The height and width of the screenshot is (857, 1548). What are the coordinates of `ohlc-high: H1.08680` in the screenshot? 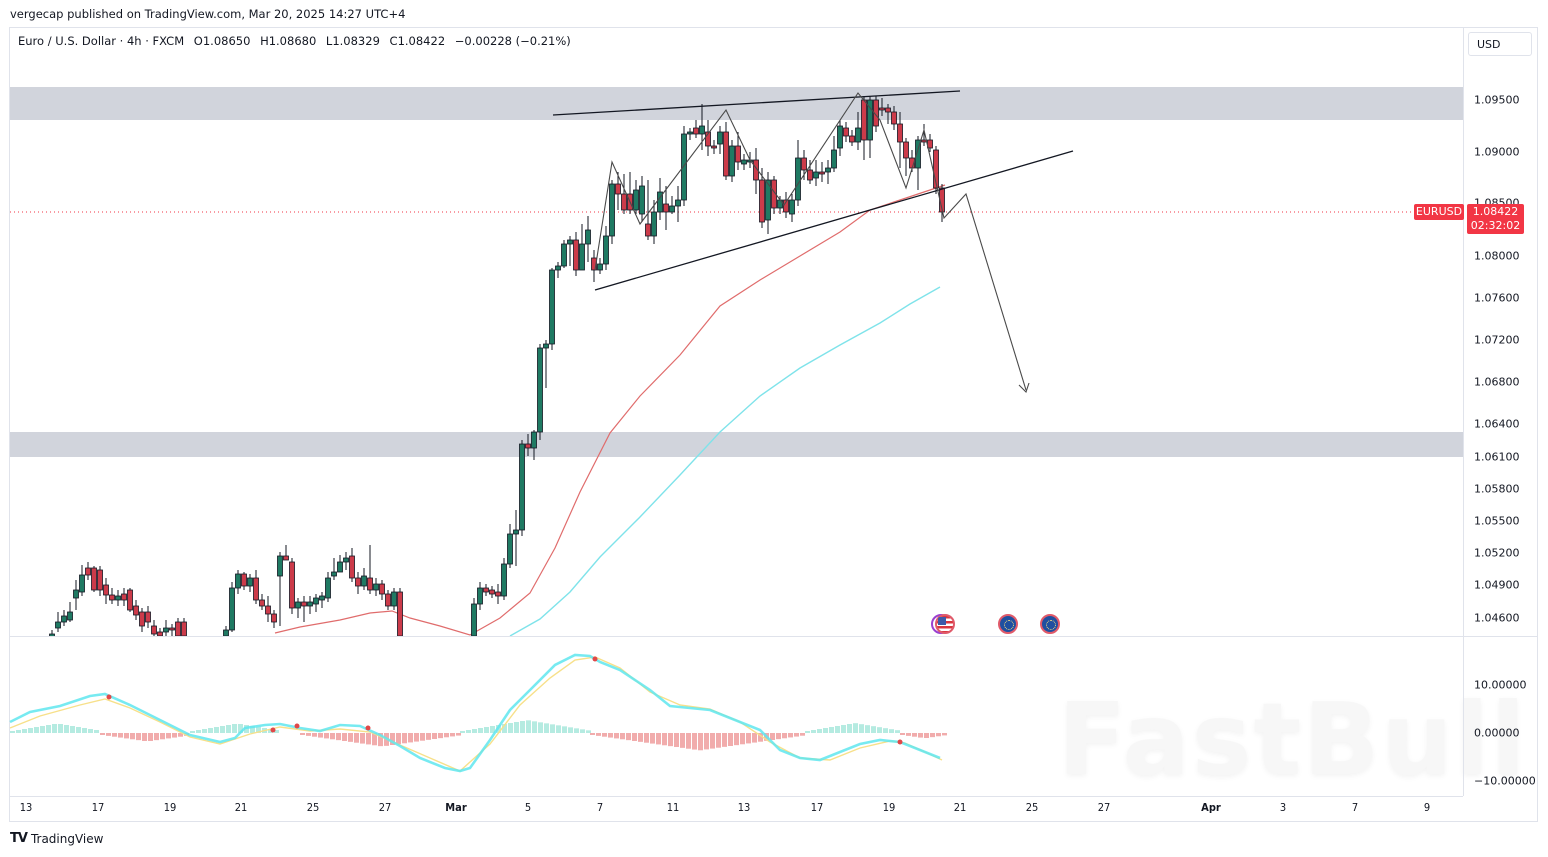 It's located at (288, 41).